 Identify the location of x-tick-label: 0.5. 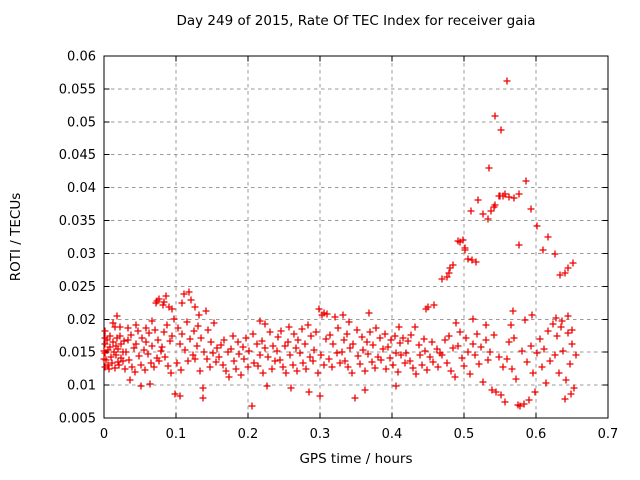
(464, 434).